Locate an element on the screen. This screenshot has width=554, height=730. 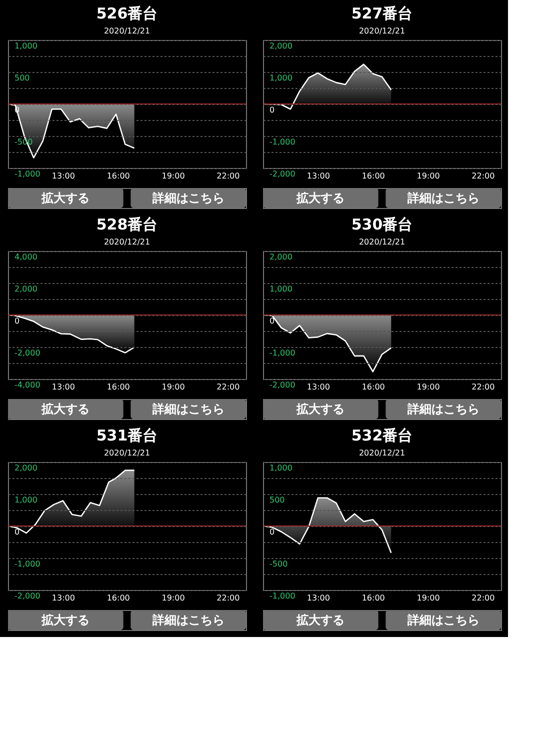
y-tick-label: -500 is located at coordinates (279, 564).